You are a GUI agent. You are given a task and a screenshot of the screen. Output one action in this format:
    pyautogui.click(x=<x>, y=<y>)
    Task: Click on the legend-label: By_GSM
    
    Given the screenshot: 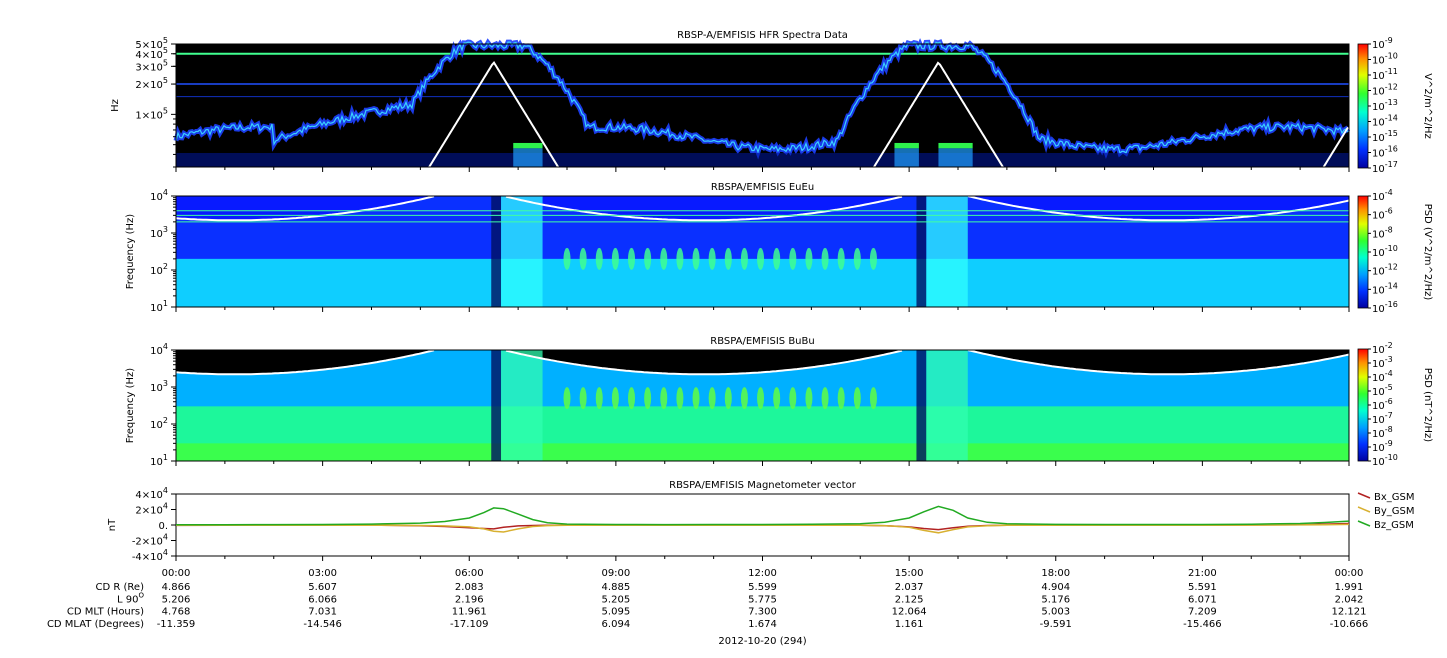 What is the action you would take?
    pyautogui.click(x=1394, y=511)
    